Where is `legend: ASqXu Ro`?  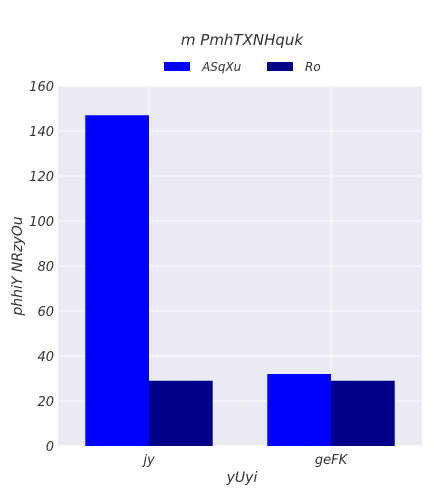 legend: ASqXu Ro is located at coordinates (242, 67).